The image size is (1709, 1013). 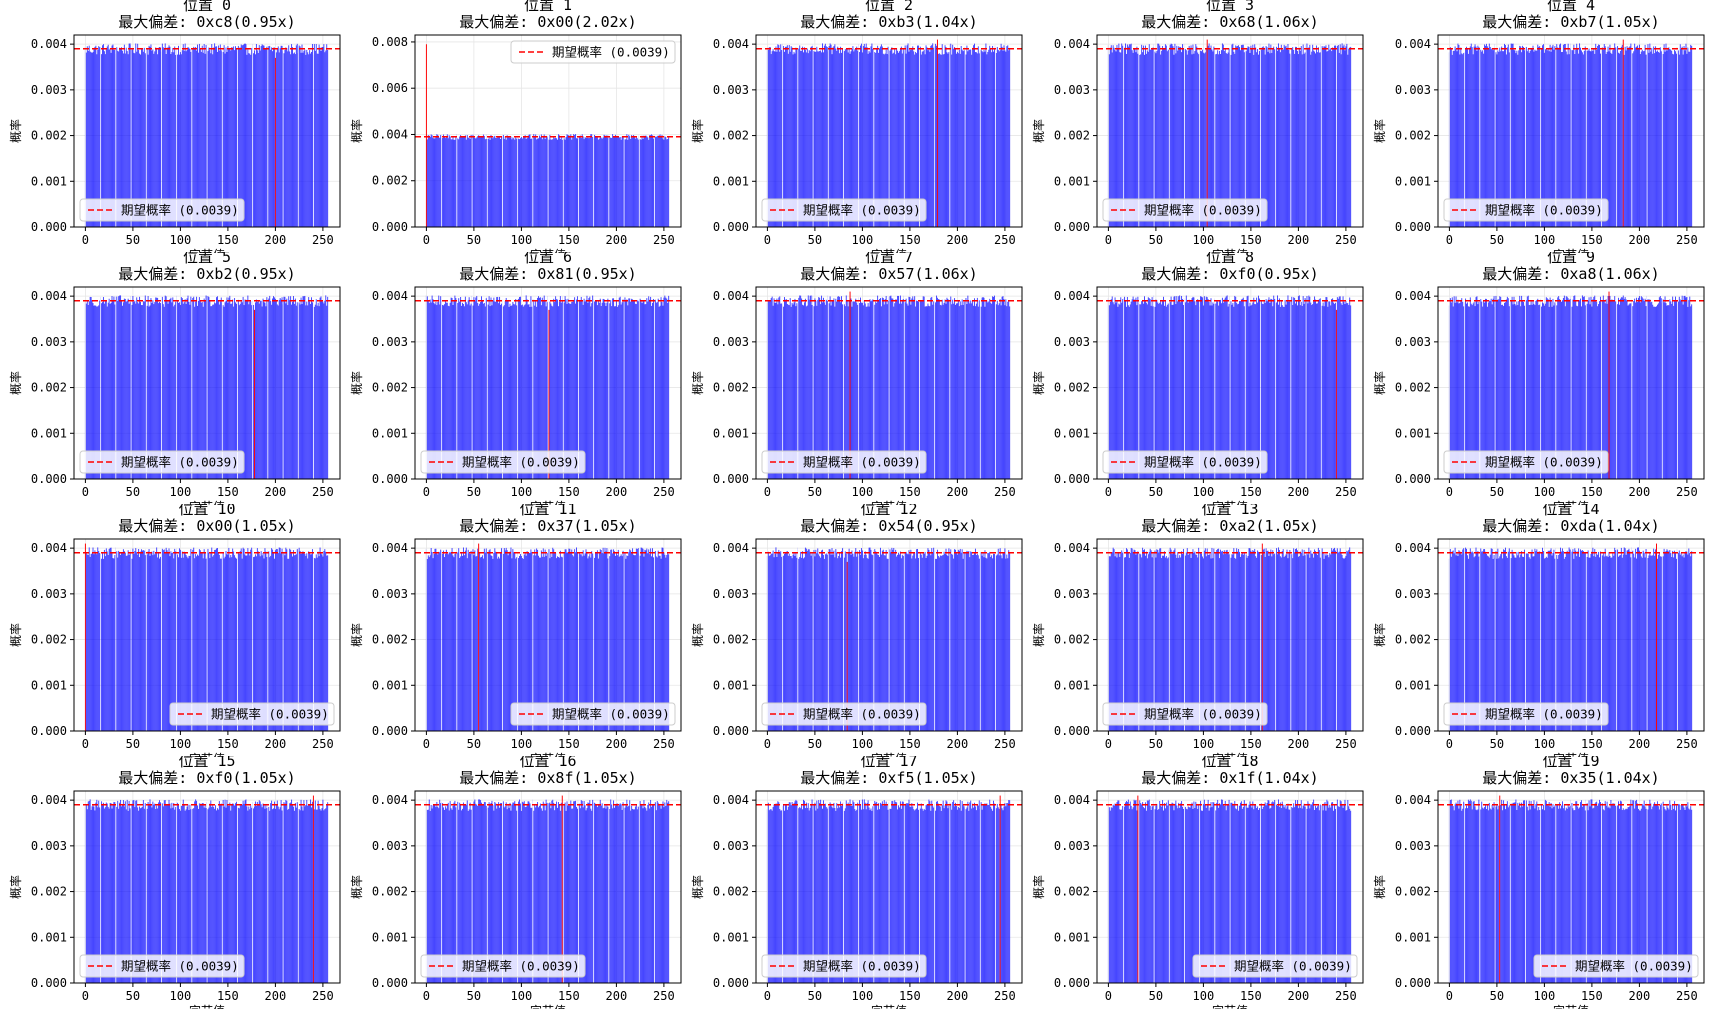 What do you see at coordinates (1005, 492) in the screenshot?
I see `x-tick-label: 250` at bounding box center [1005, 492].